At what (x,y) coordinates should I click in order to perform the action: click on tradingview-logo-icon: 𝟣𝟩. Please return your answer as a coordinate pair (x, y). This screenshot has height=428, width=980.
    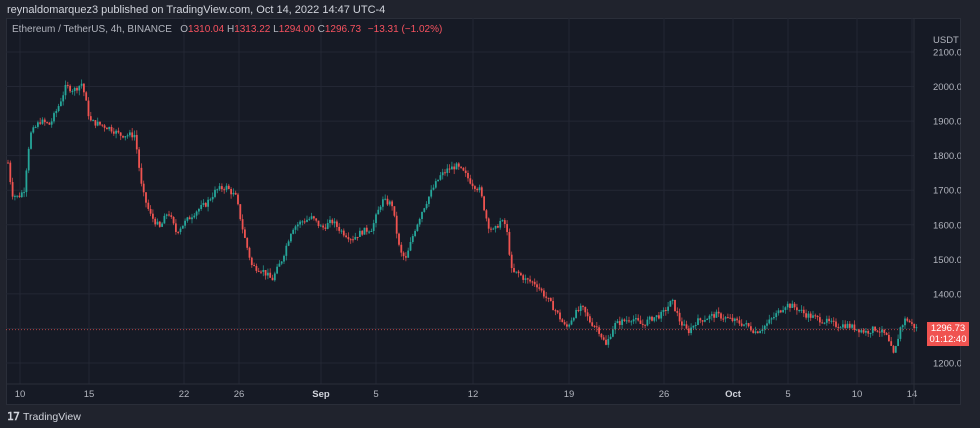
    Looking at the image, I should click on (13, 417).